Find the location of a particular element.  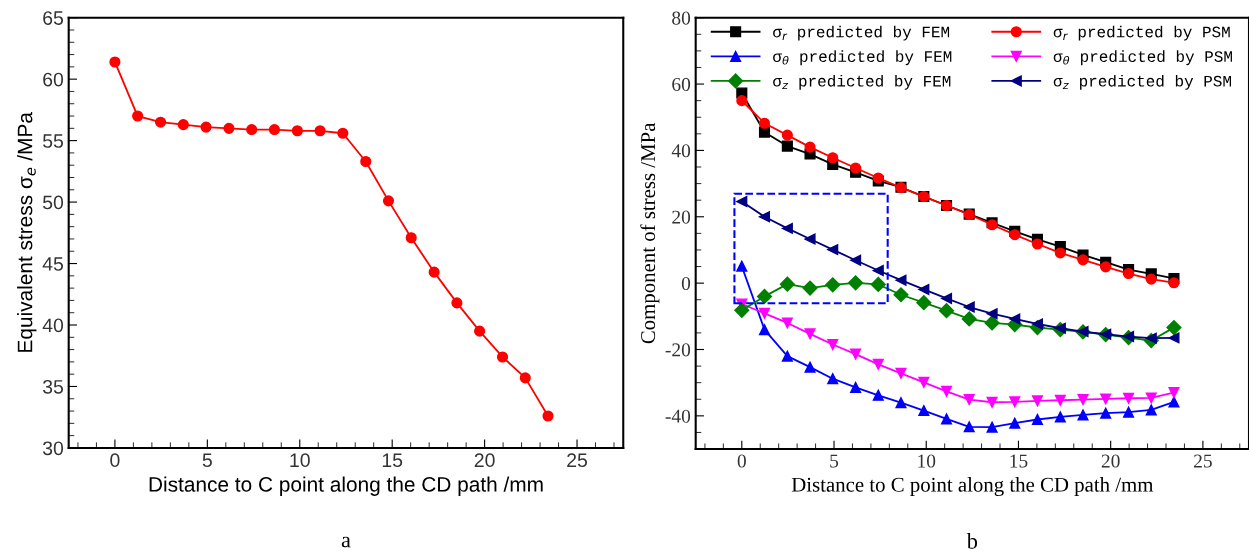

legend-label: σ$_{z}$ predicted by PSM is located at coordinates (1142, 82).